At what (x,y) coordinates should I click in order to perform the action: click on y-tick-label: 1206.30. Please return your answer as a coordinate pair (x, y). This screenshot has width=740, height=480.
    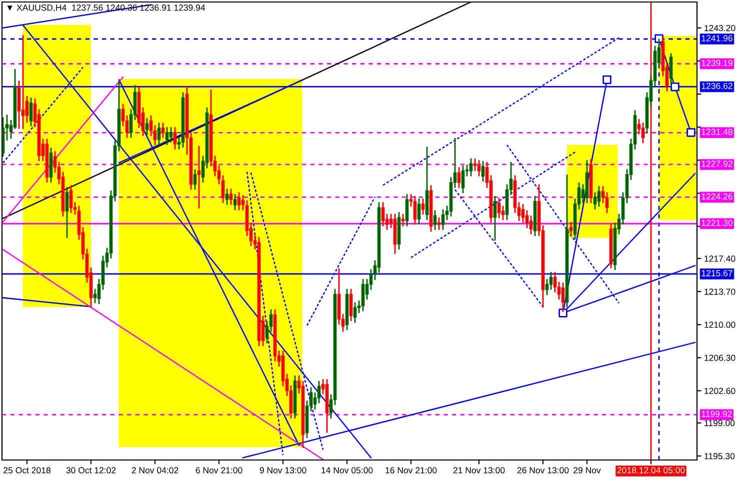
    Looking at the image, I should click on (720, 357).